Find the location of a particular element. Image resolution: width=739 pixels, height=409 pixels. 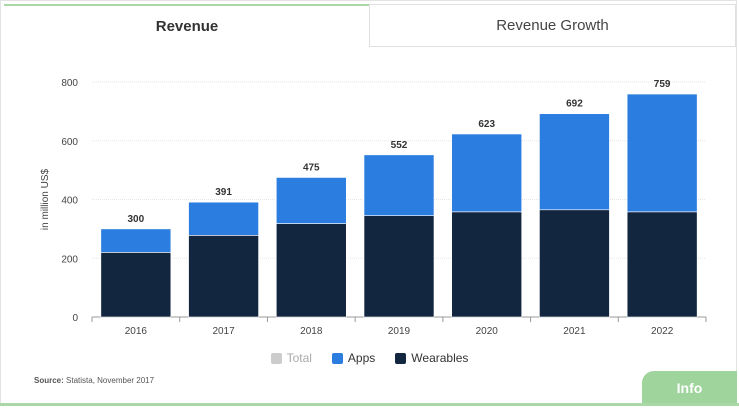

legend-item-wearables: Wearables is located at coordinates (431, 358).